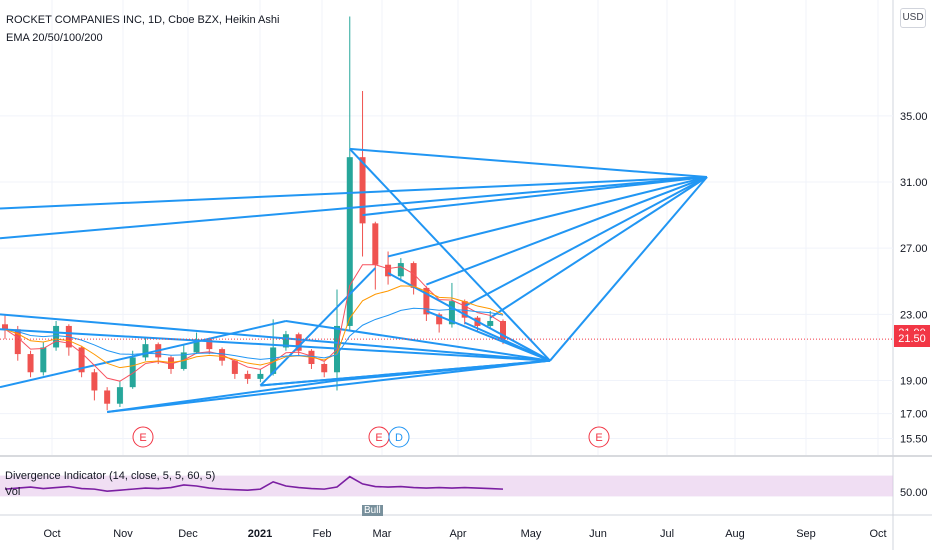 The image size is (932, 550). Describe the element at coordinates (54, 38) in the screenshot. I see `indicator-label: EMA 20/50/100/200` at that location.